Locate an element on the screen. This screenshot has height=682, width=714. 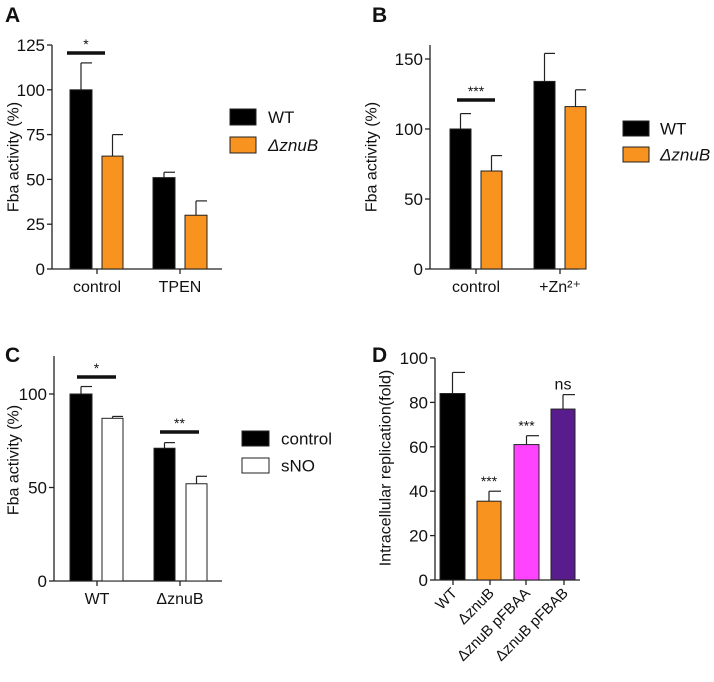
significance-label: ** is located at coordinates (179, 423).